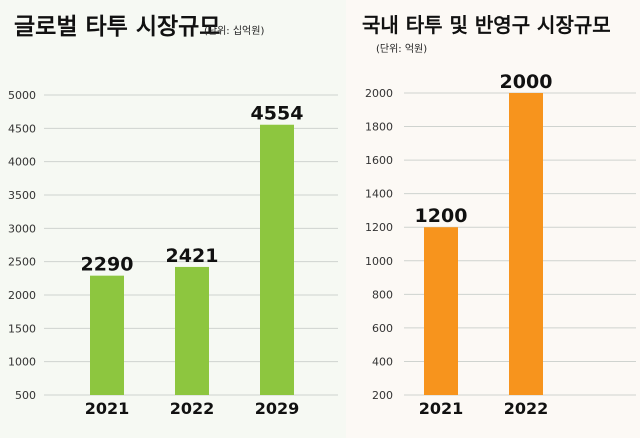 This screenshot has width=640, height=438. Describe the element at coordinates (234, 30) in the screenshot. I see `global-chart-unit: (단위: 십억원)` at that location.